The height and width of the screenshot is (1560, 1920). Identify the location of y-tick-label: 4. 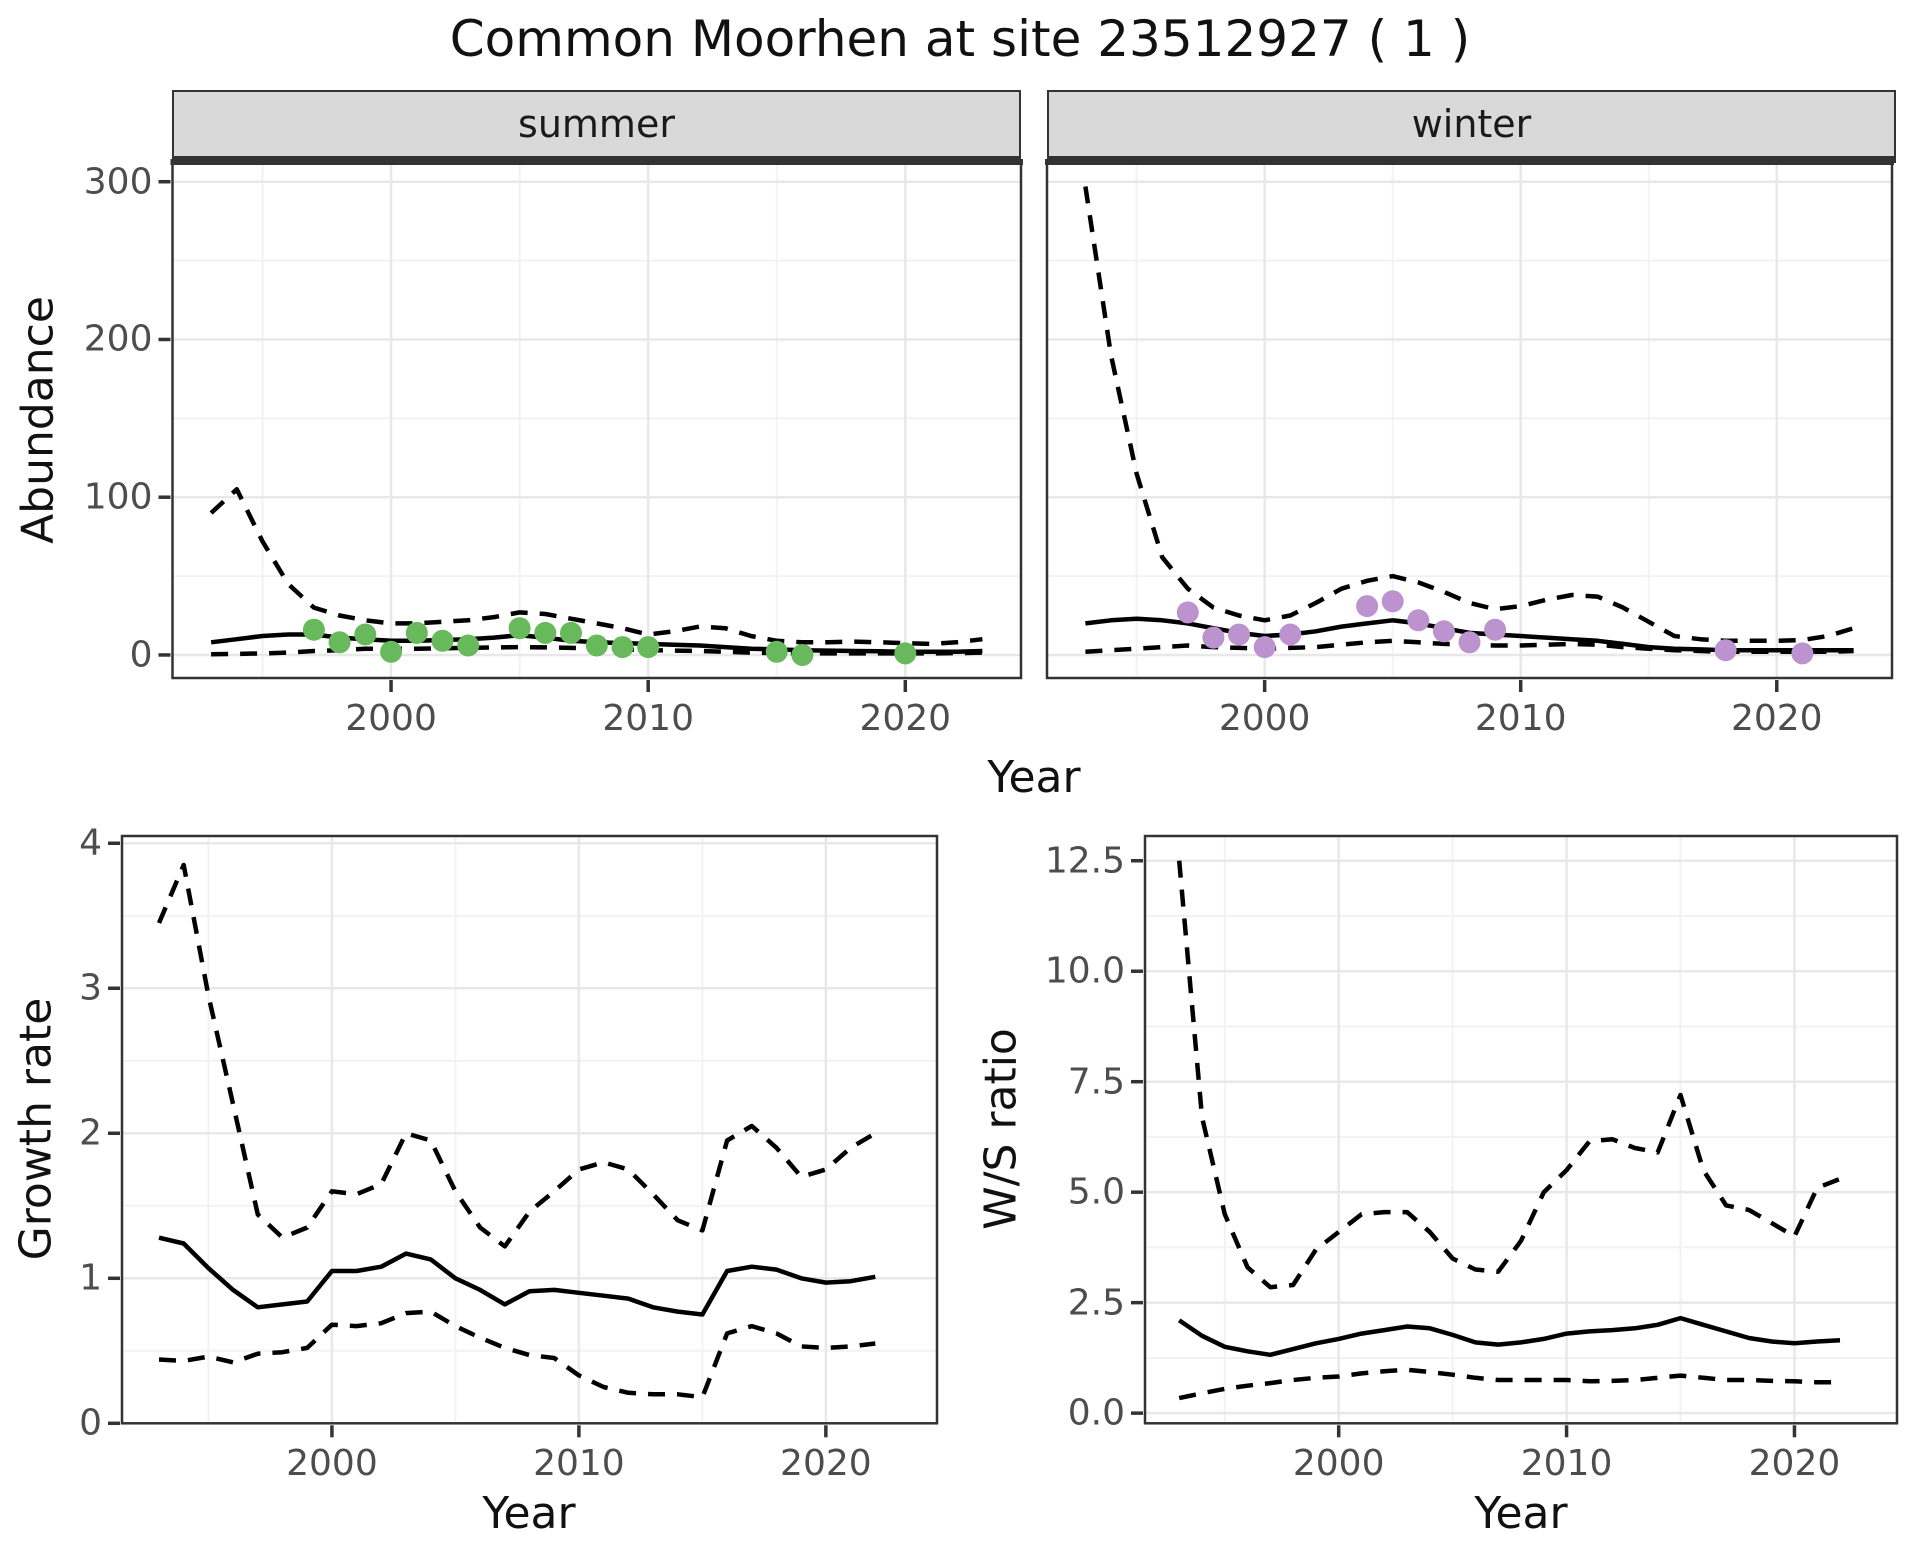
(90, 843).